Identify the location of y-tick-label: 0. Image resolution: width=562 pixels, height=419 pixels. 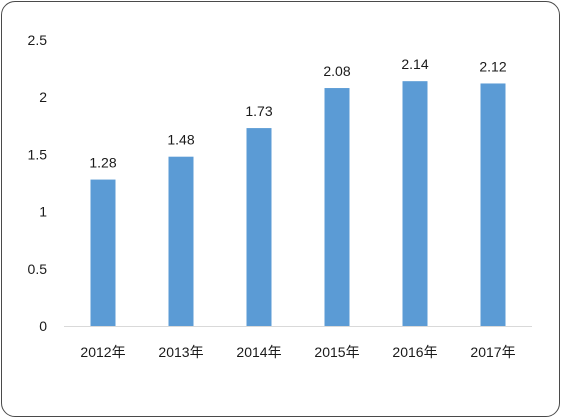
(43, 326).